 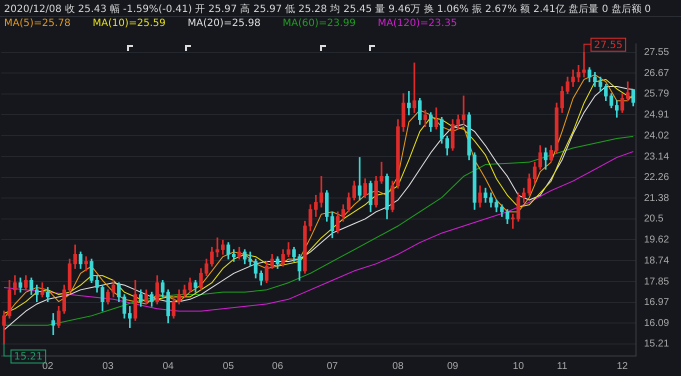 I want to click on y-tick-label: 25.79, so click(x=657, y=94).